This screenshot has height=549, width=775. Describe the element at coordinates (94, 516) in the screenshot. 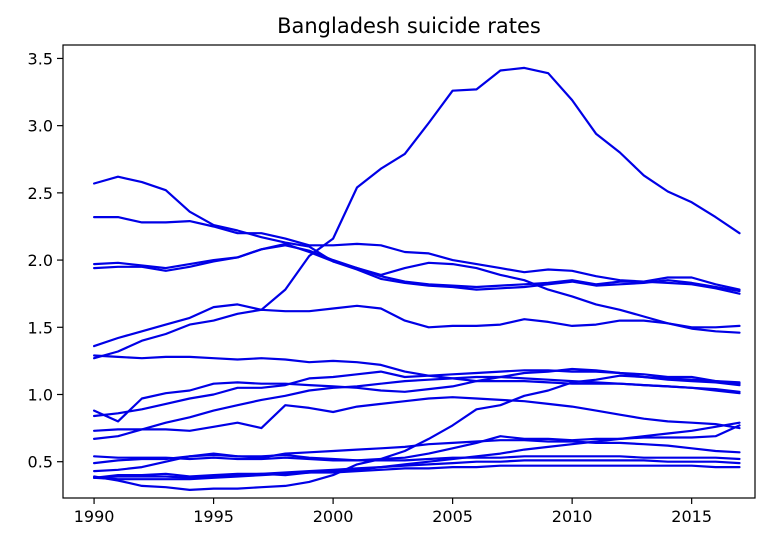

I see `x-tick-label: 1990` at that location.